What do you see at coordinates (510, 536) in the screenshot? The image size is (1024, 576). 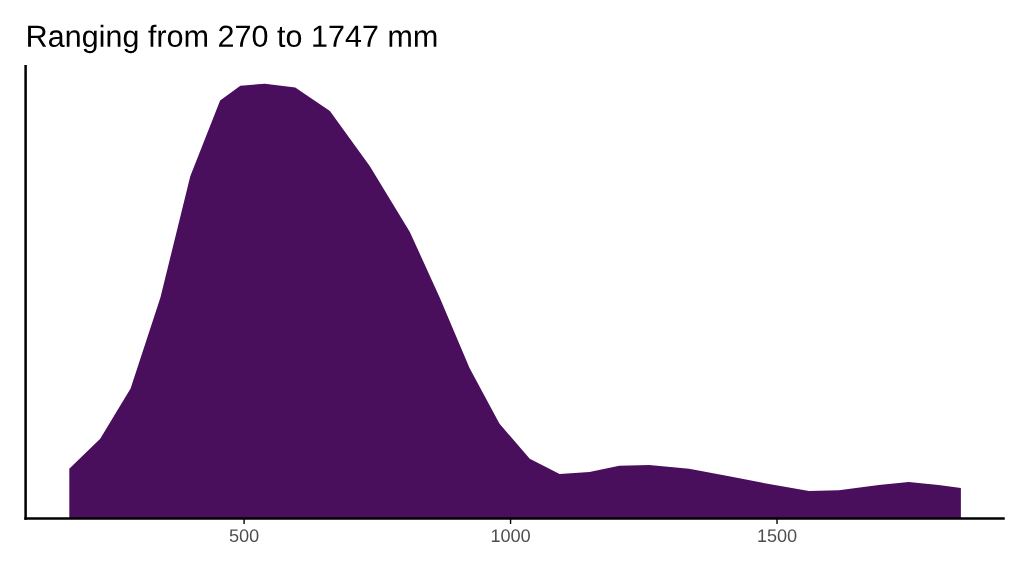 I see `x-tick-label: 1000` at bounding box center [510, 536].